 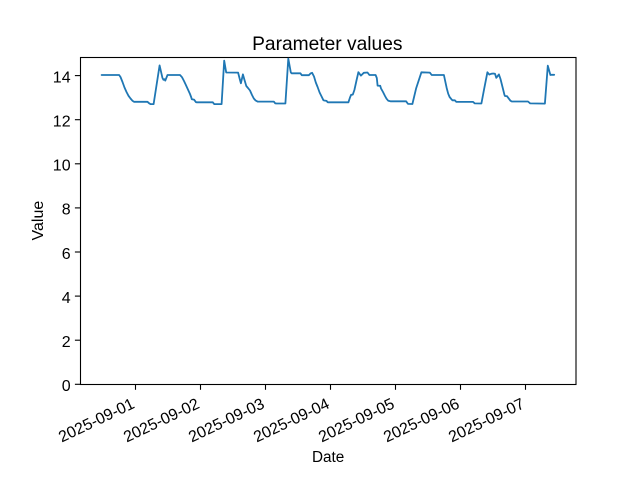 I want to click on svg-text: 0, so click(x=66, y=386).